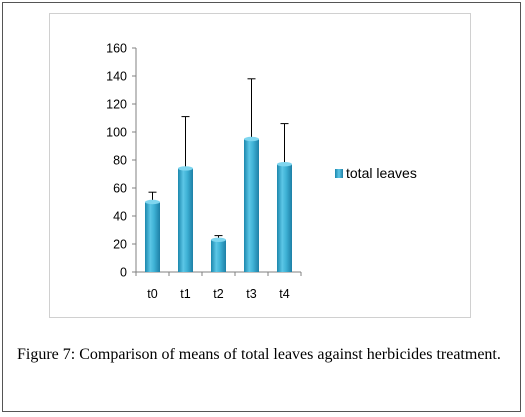  I want to click on y-tick-label: 140, so click(116, 77).